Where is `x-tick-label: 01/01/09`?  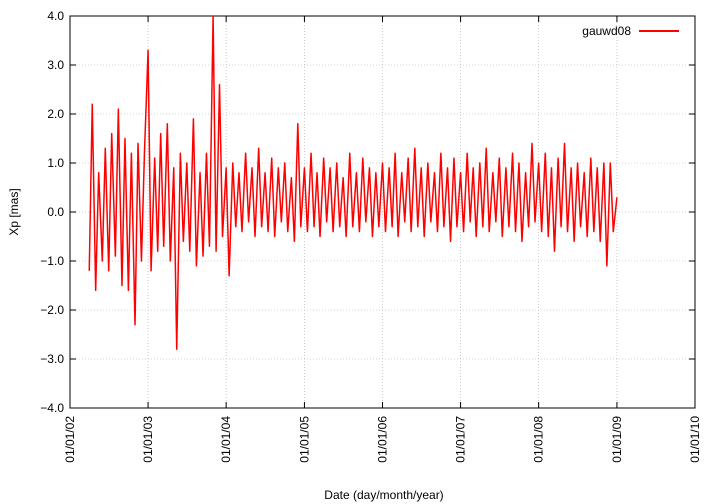 x-tick-label: 01/01/09 is located at coordinates (617, 439).